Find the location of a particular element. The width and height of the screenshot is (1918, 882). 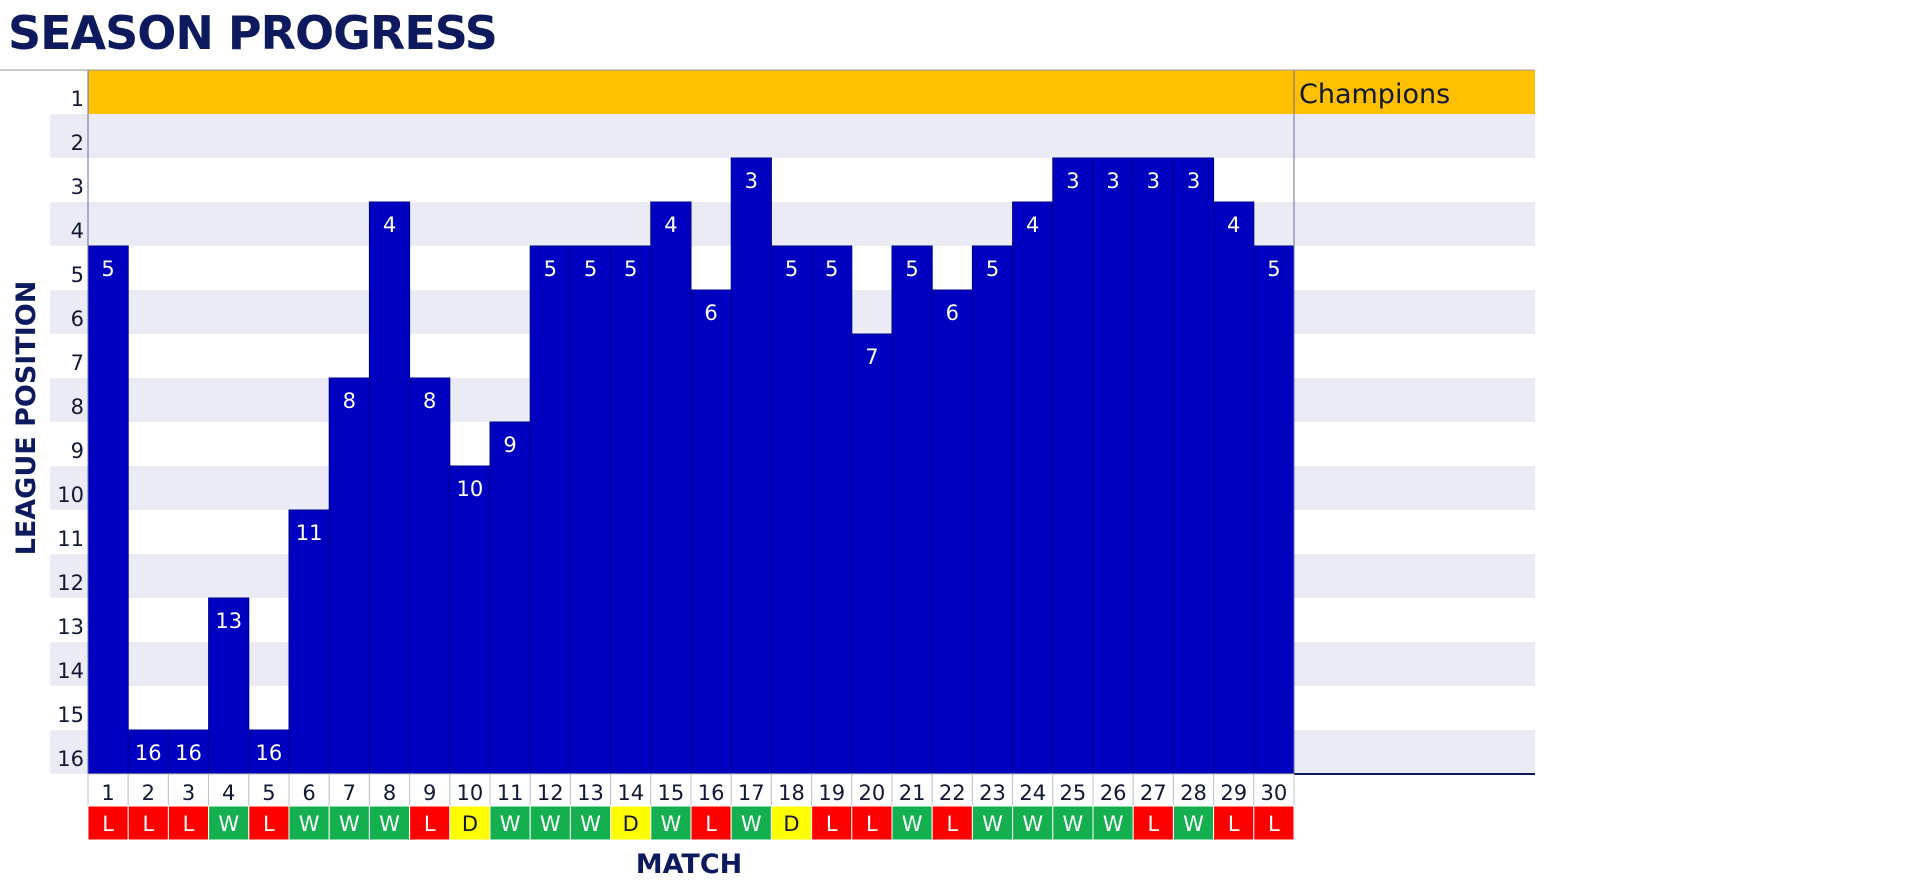

x-tick-label: 18 is located at coordinates (791, 793).